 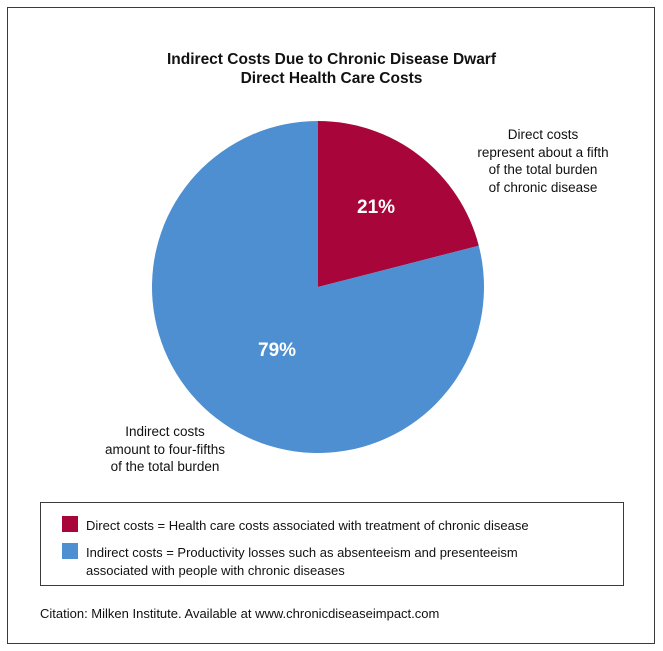 What do you see at coordinates (543, 134) in the screenshot?
I see `annotation-direct-line: Direct costs` at bounding box center [543, 134].